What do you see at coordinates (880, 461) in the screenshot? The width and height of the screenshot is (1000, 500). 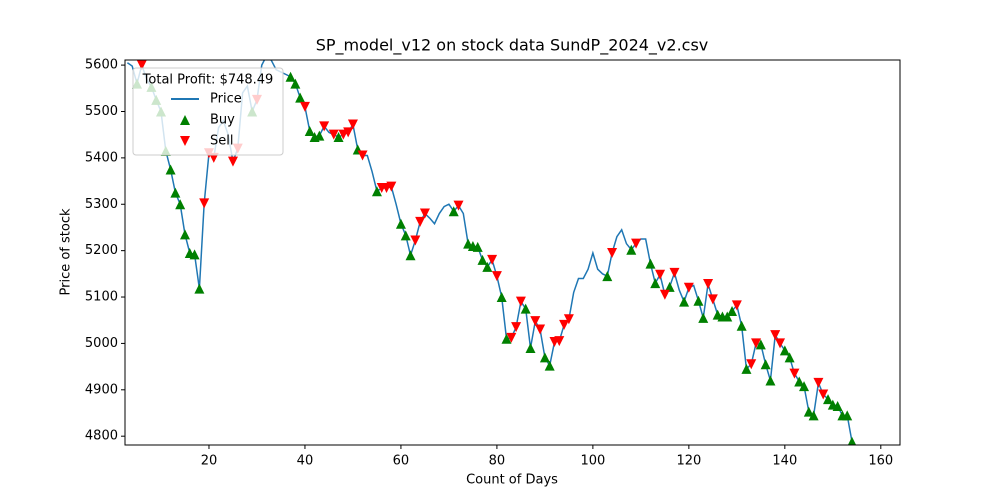 I see `x-tick-label: 160` at bounding box center [880, 461].